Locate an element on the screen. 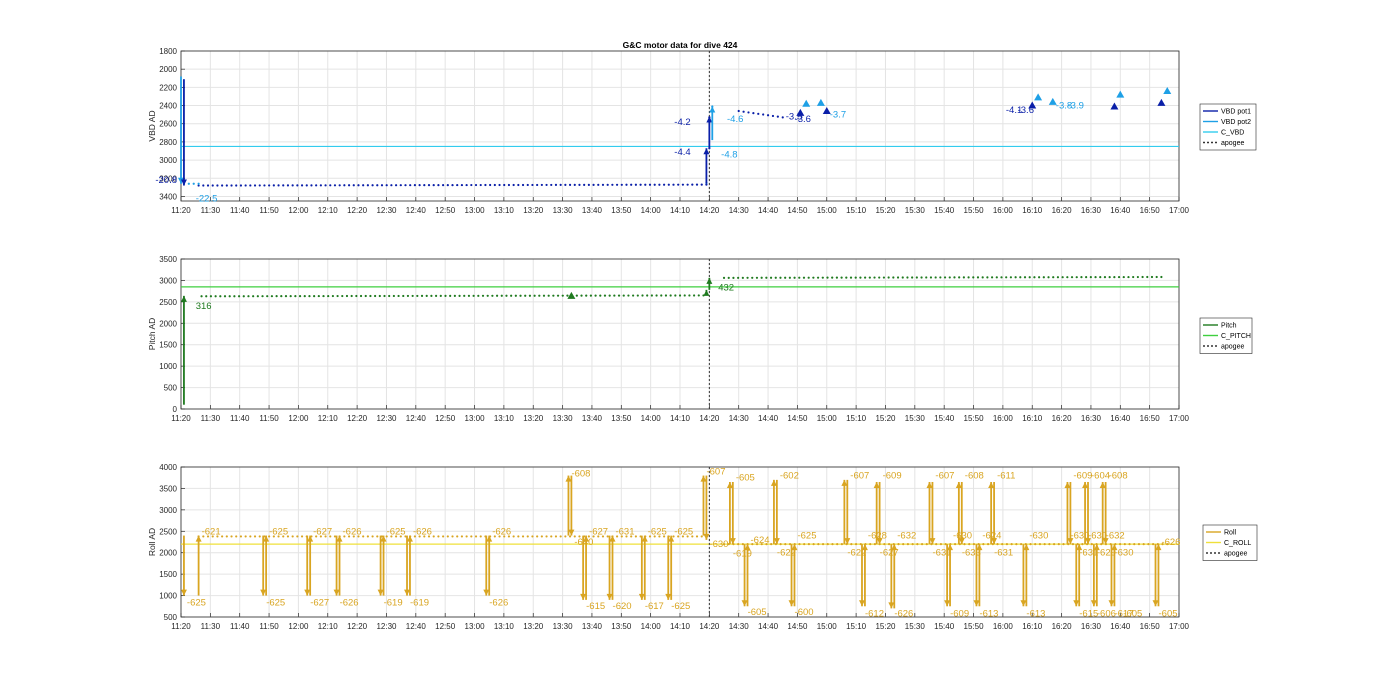 This screenshot has height=693, width=1400. pitch-legend-label: Pitch is located at coordinates (1229, 326).